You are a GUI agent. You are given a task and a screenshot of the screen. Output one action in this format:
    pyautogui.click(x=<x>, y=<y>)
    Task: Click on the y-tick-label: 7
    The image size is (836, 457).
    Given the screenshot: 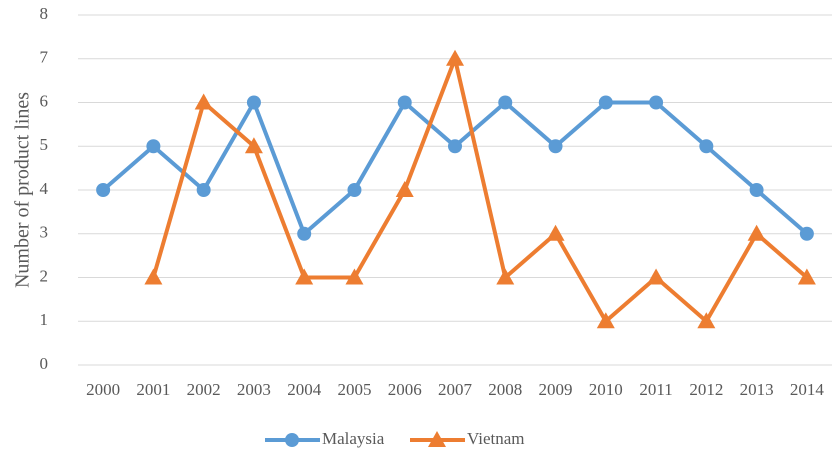 What is the action you would take?
    pyautogui.click(x=44, y=57)
    